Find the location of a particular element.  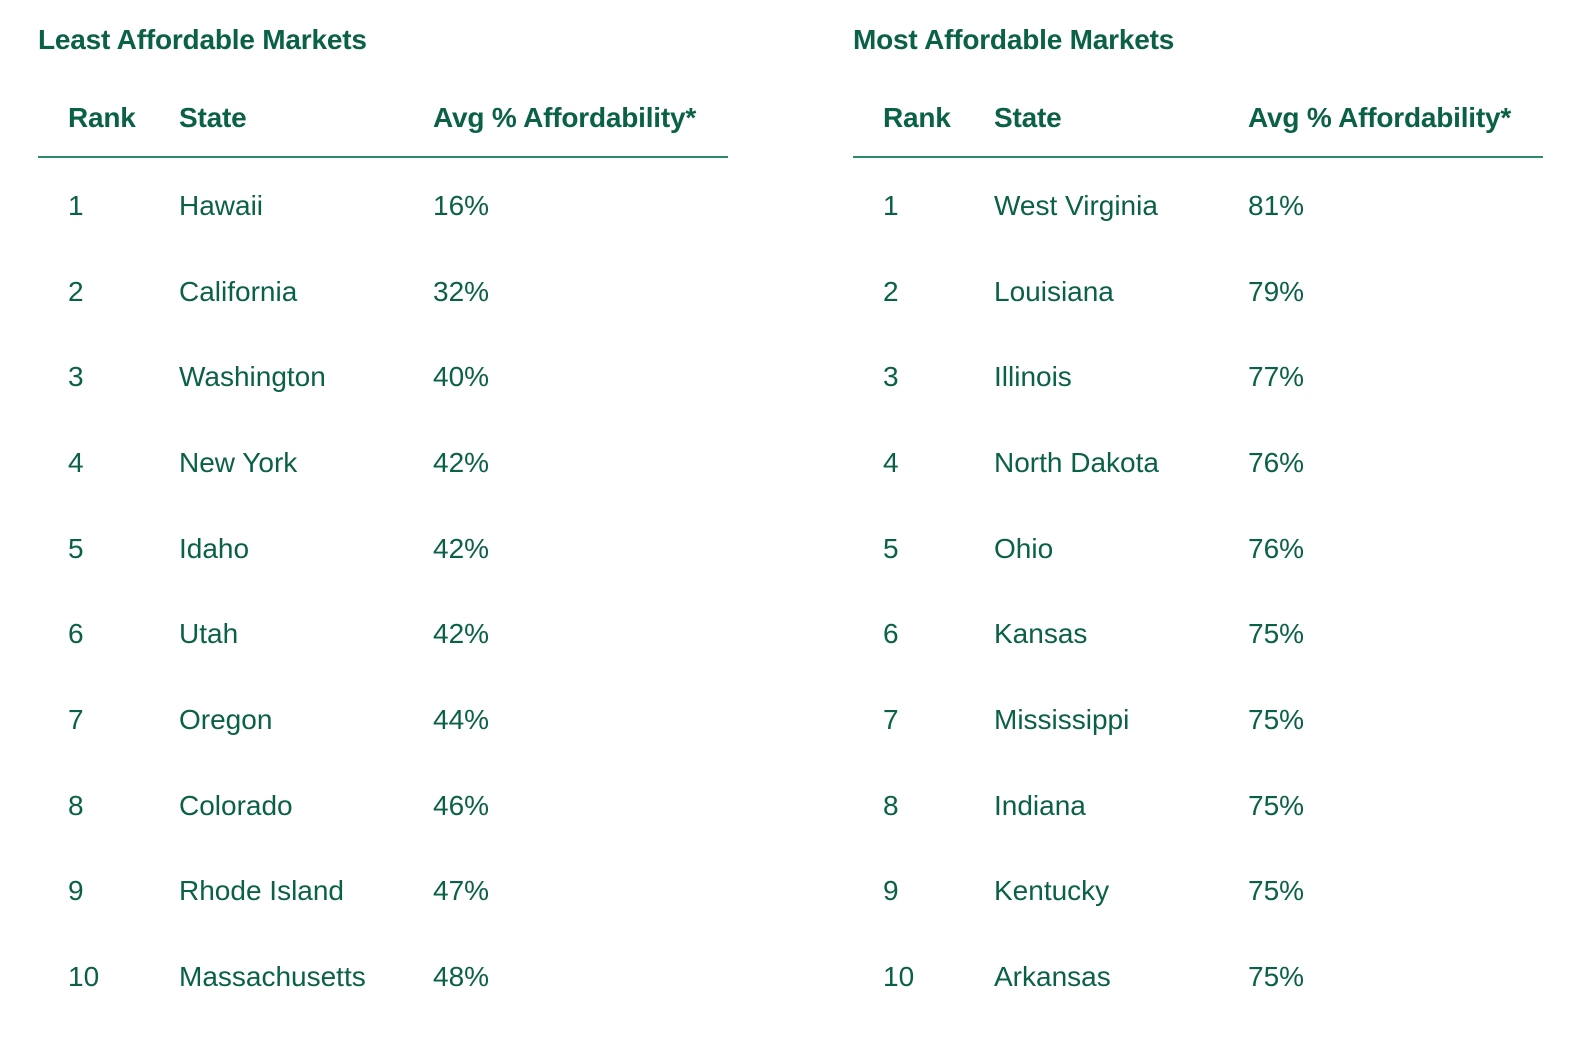

state-cell: Mississippi is located at coordinates (1062, 719).